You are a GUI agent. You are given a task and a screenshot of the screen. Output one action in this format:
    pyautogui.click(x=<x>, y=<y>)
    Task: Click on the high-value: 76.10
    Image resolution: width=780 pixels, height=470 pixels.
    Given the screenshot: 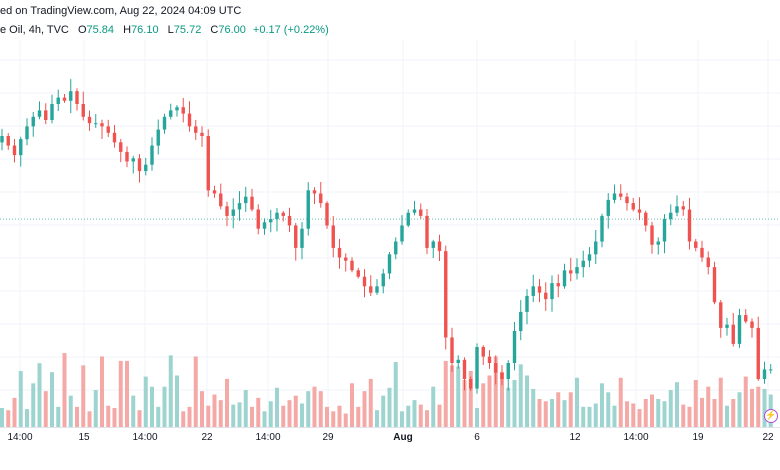 What is the action you would take?
    pyautogui.click(x=145, y=30)
    